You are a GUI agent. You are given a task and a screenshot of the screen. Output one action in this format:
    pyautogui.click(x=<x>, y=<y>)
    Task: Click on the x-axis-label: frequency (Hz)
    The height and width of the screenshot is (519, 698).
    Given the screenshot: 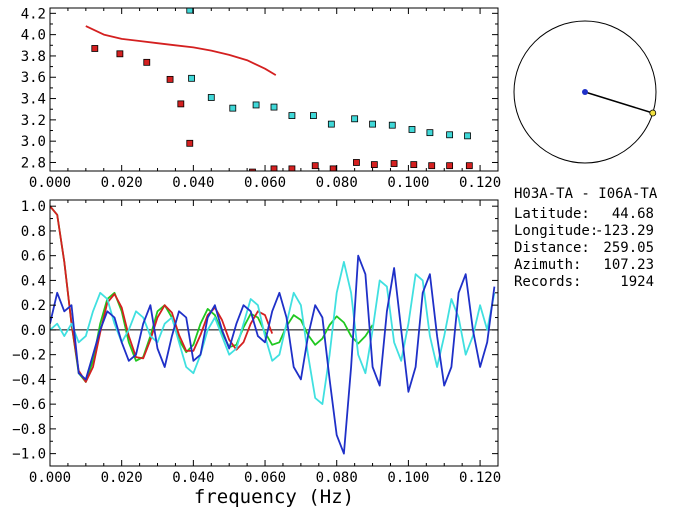 What is the action you would take?
    pyautogui.click(x=274, y=497)
    